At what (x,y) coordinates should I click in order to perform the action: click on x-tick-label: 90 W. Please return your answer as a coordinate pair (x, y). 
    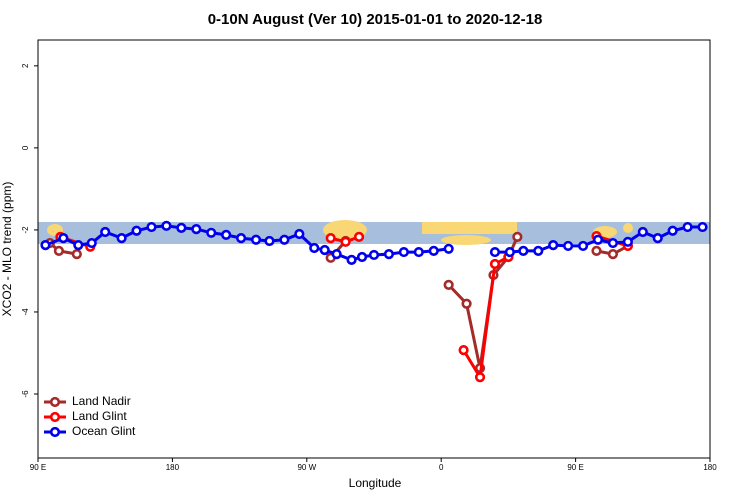
    Looking at the image, I should click on (306, 467).